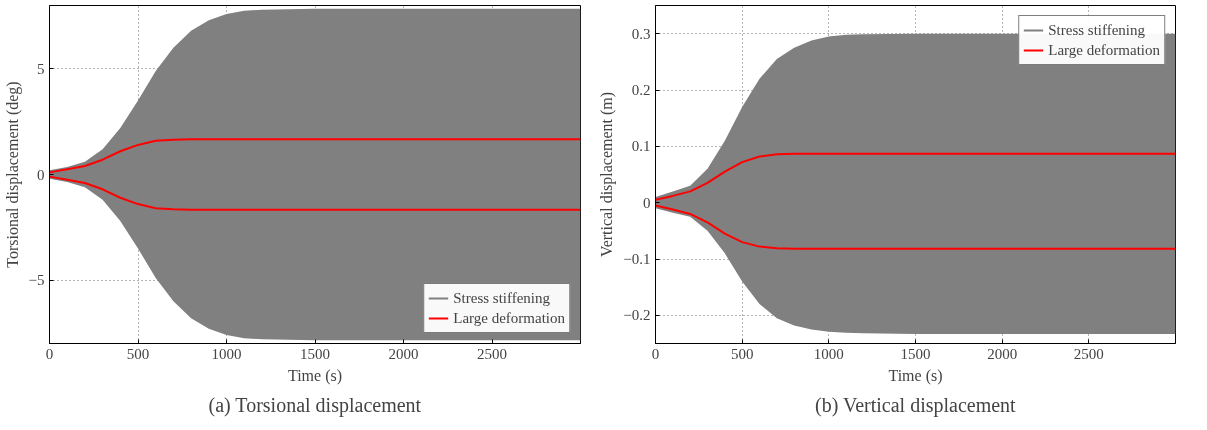  I want to click on y-tick-label: −0.1, so click(637, 259).